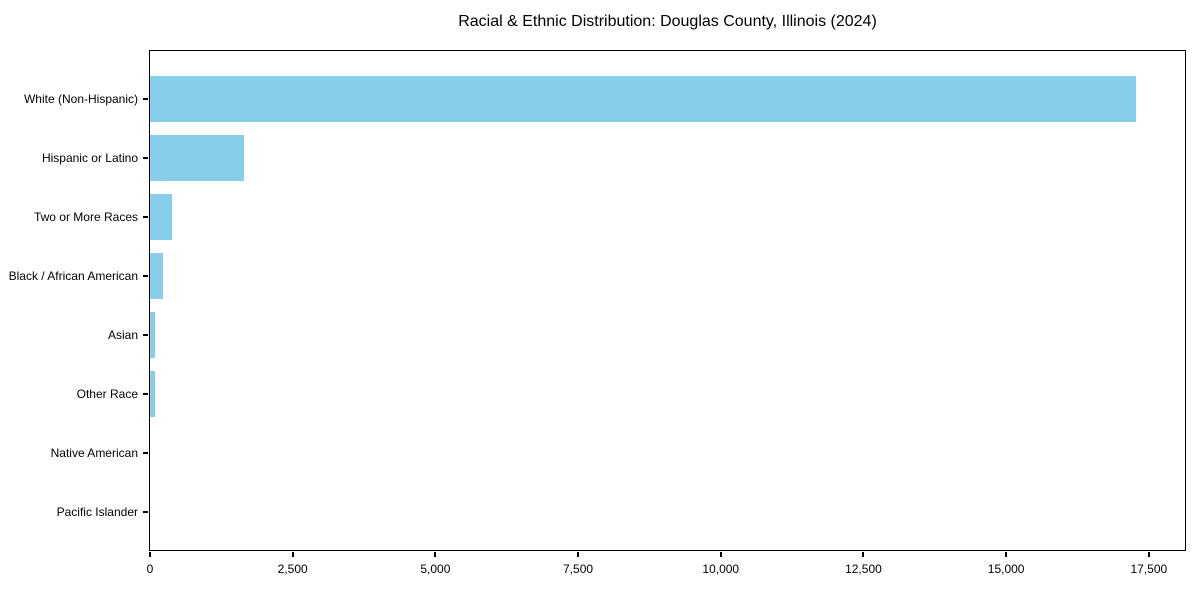  Describe the element at coordinates (721, 569) in the screenshot. I see `x-tick-label: 10,000` at that location.